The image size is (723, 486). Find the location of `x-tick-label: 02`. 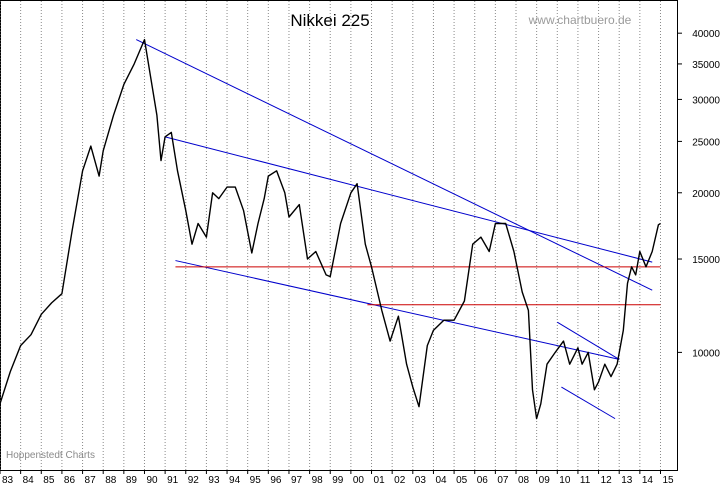

x-tick-label: 02 is located at coordinates (400, 480).